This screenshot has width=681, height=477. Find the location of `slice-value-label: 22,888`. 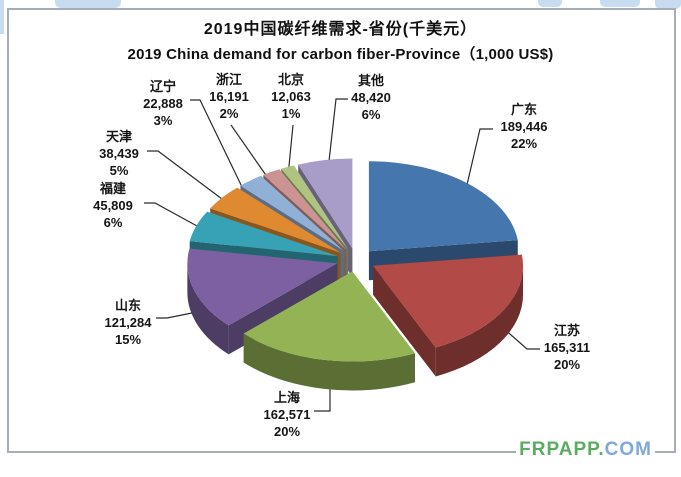

slice-value-label: 22,888 is located at coordinates (163, 103).